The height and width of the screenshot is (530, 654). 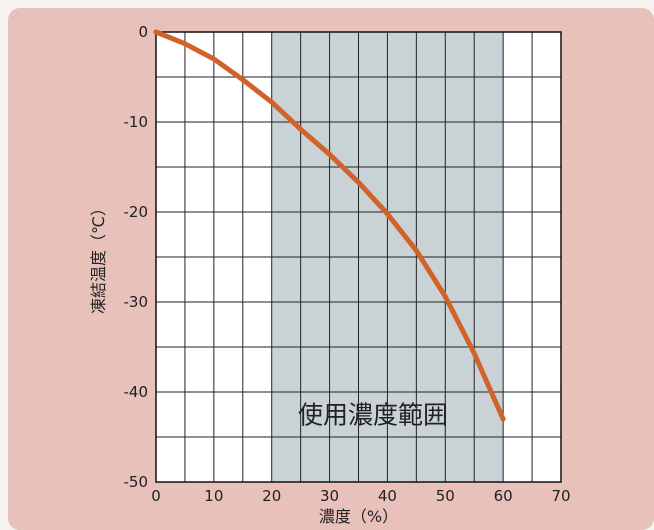 I want to click on y-tick-label: -40, so click(x=136, y=392).